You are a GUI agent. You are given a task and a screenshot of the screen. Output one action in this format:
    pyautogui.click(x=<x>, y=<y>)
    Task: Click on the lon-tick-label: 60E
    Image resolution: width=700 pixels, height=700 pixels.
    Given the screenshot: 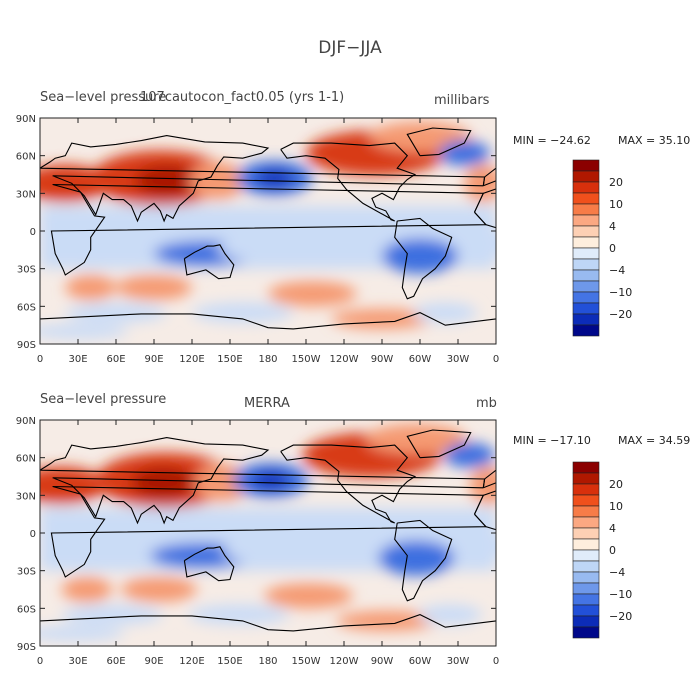 What is the action you would take?
    pyautogui.click(x=115, y=359)
    